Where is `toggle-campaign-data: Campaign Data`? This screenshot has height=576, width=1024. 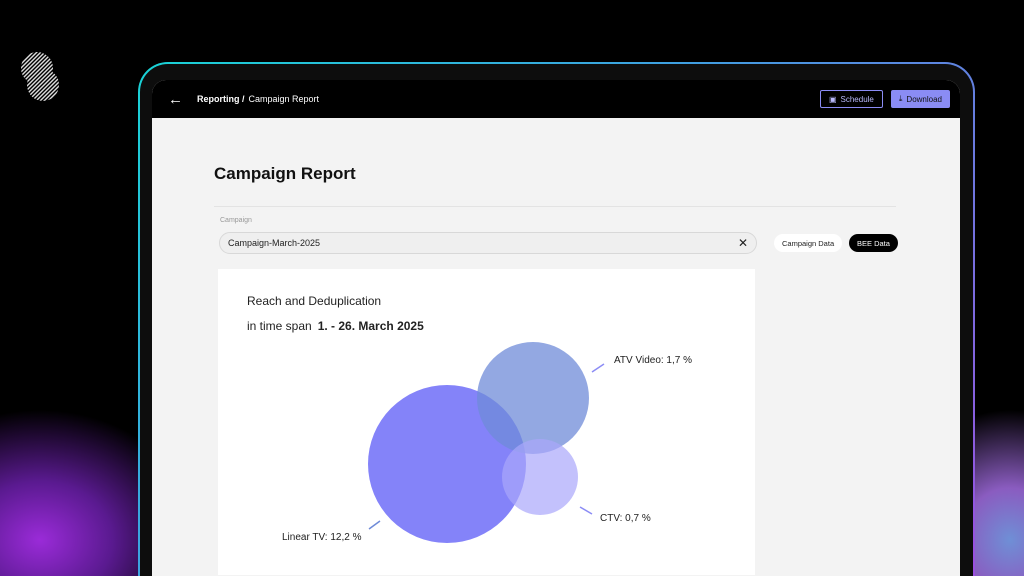
toggle-campaign-data: Campaign Data is located at coordinates (808, 243).